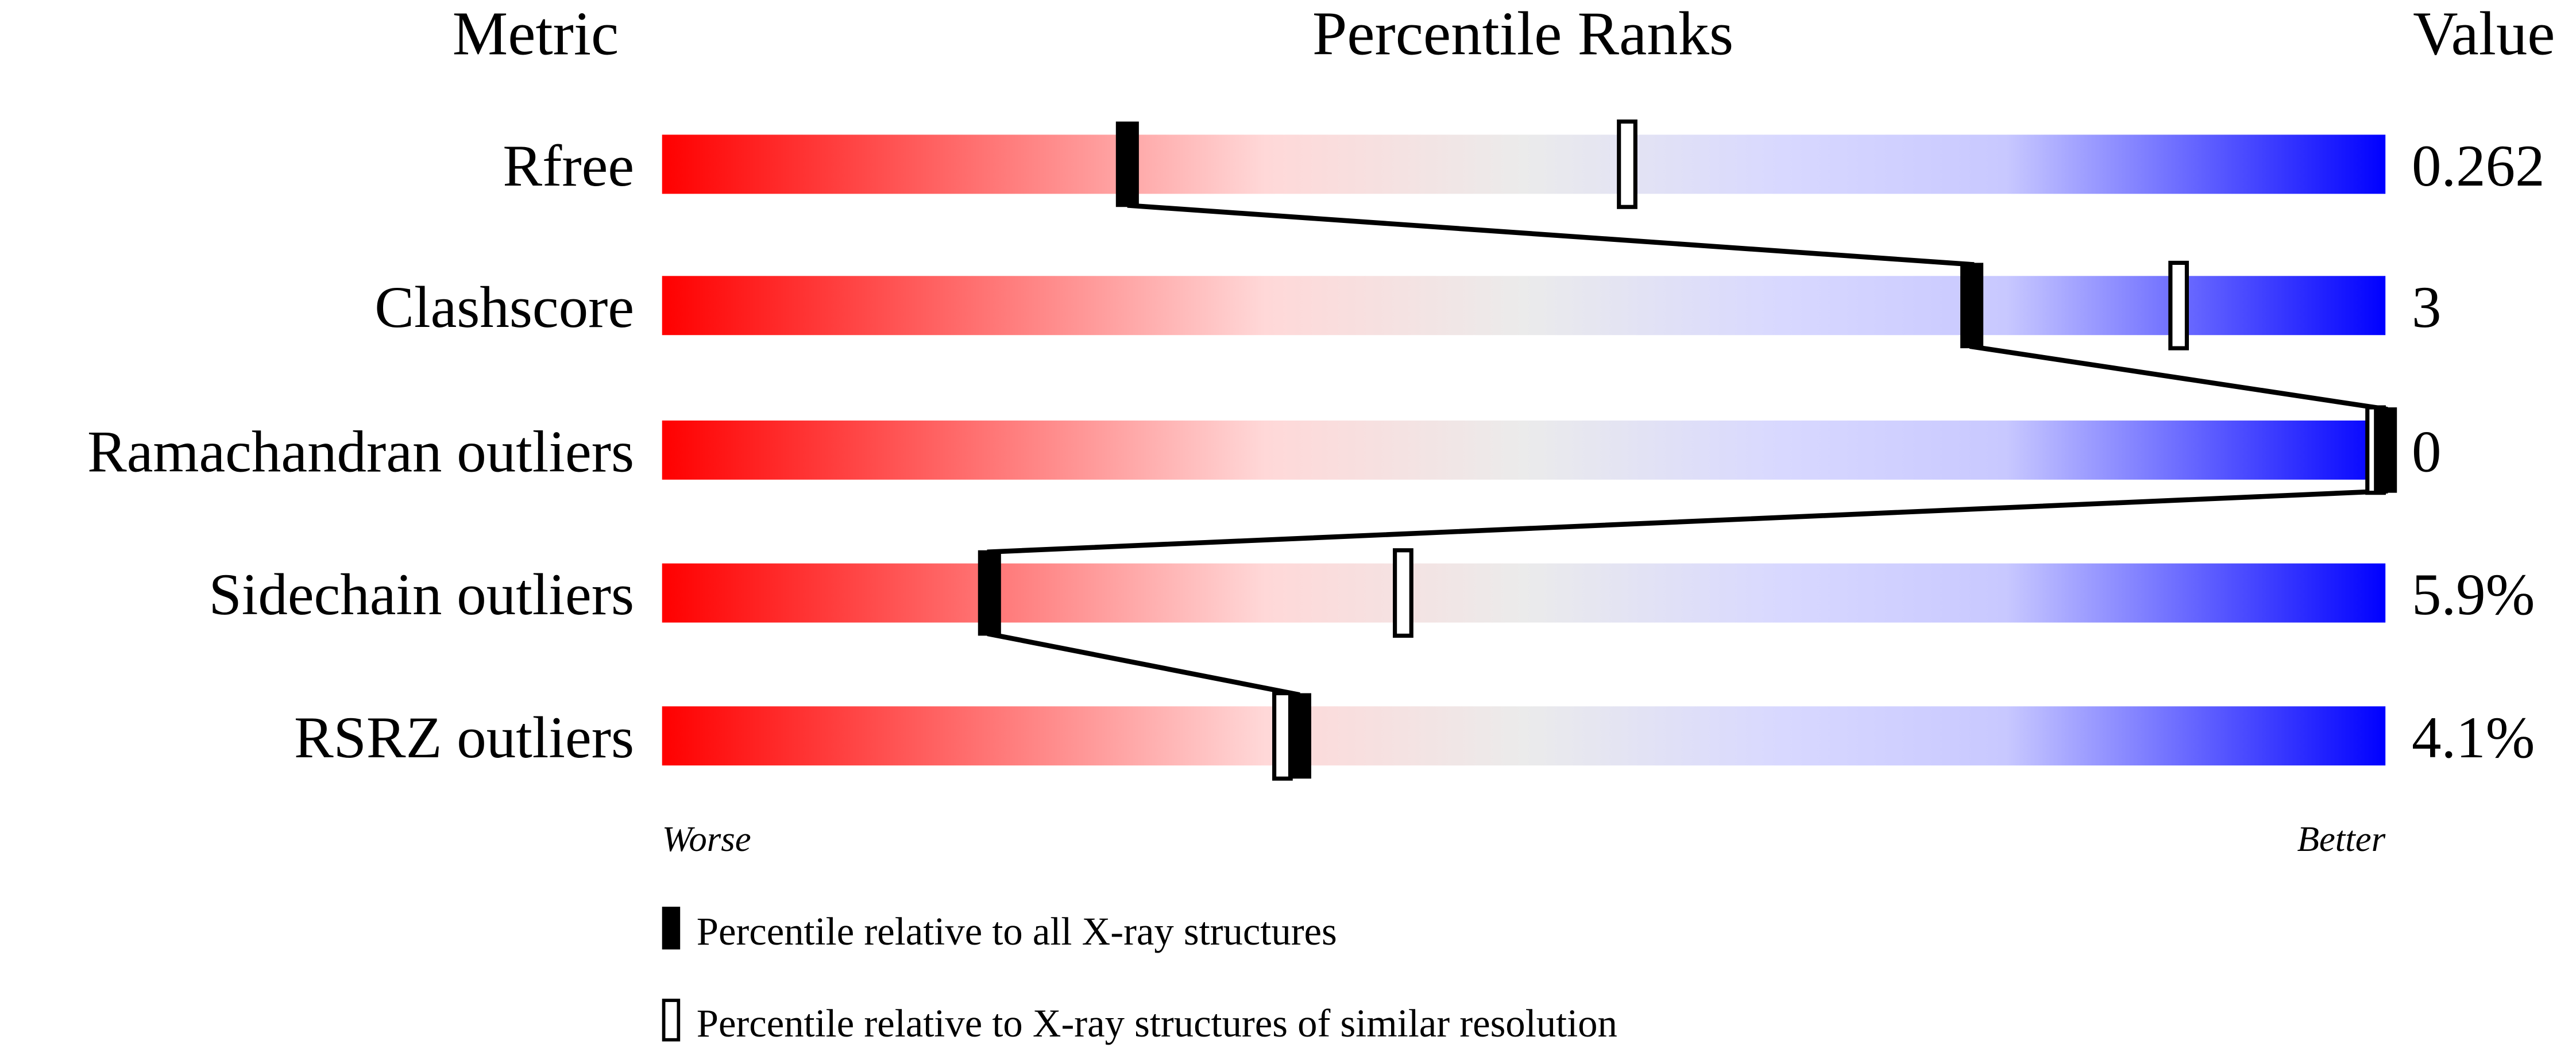  What do you see at coordinates (2426, 307) in the screenshot?
I see `metric-value: 3` at bounding box center [2426, 307].